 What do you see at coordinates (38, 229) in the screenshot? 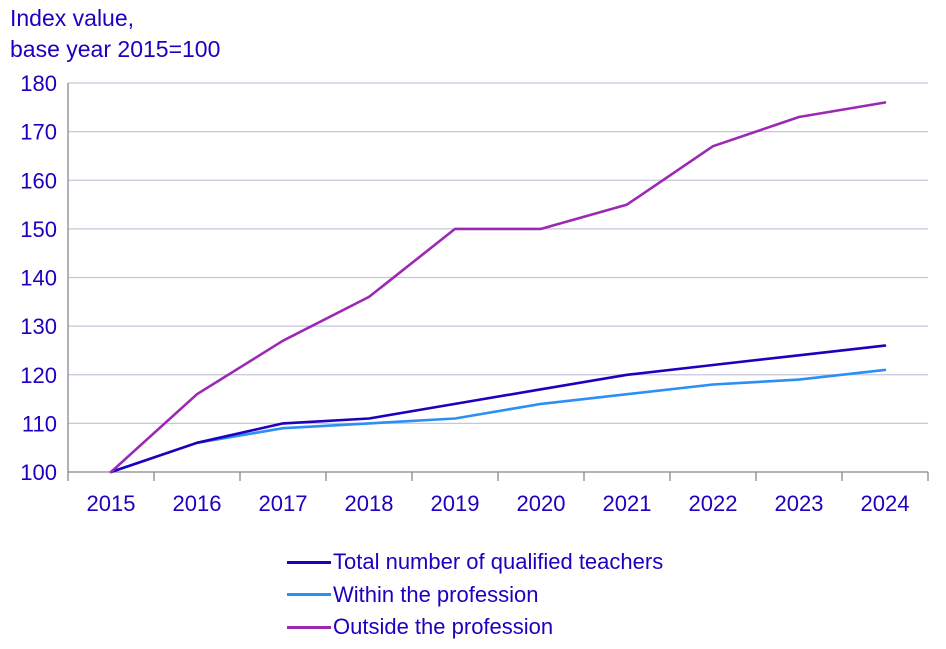
I see `y-tick-label-150: 150` at bounding box center [38, 229].